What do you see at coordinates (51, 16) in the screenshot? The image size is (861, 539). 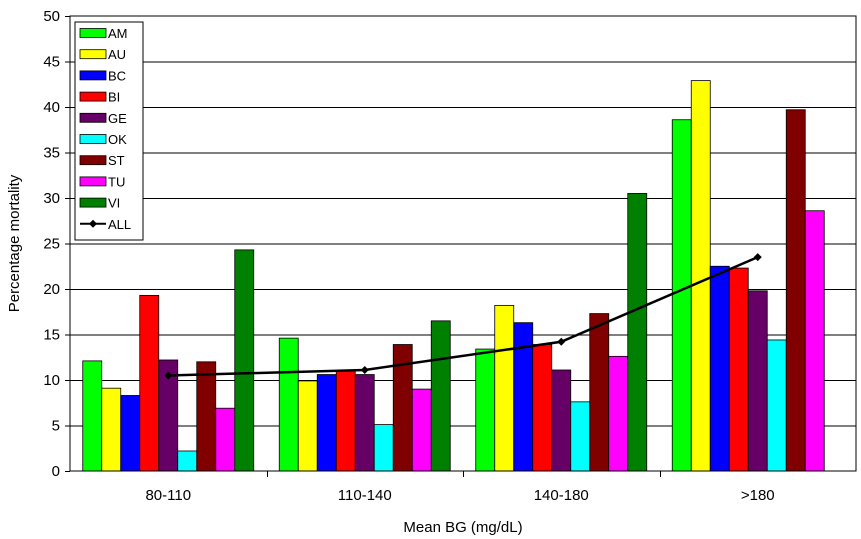 I see `y-tick-label: 50` at bounding box center [51, 16].